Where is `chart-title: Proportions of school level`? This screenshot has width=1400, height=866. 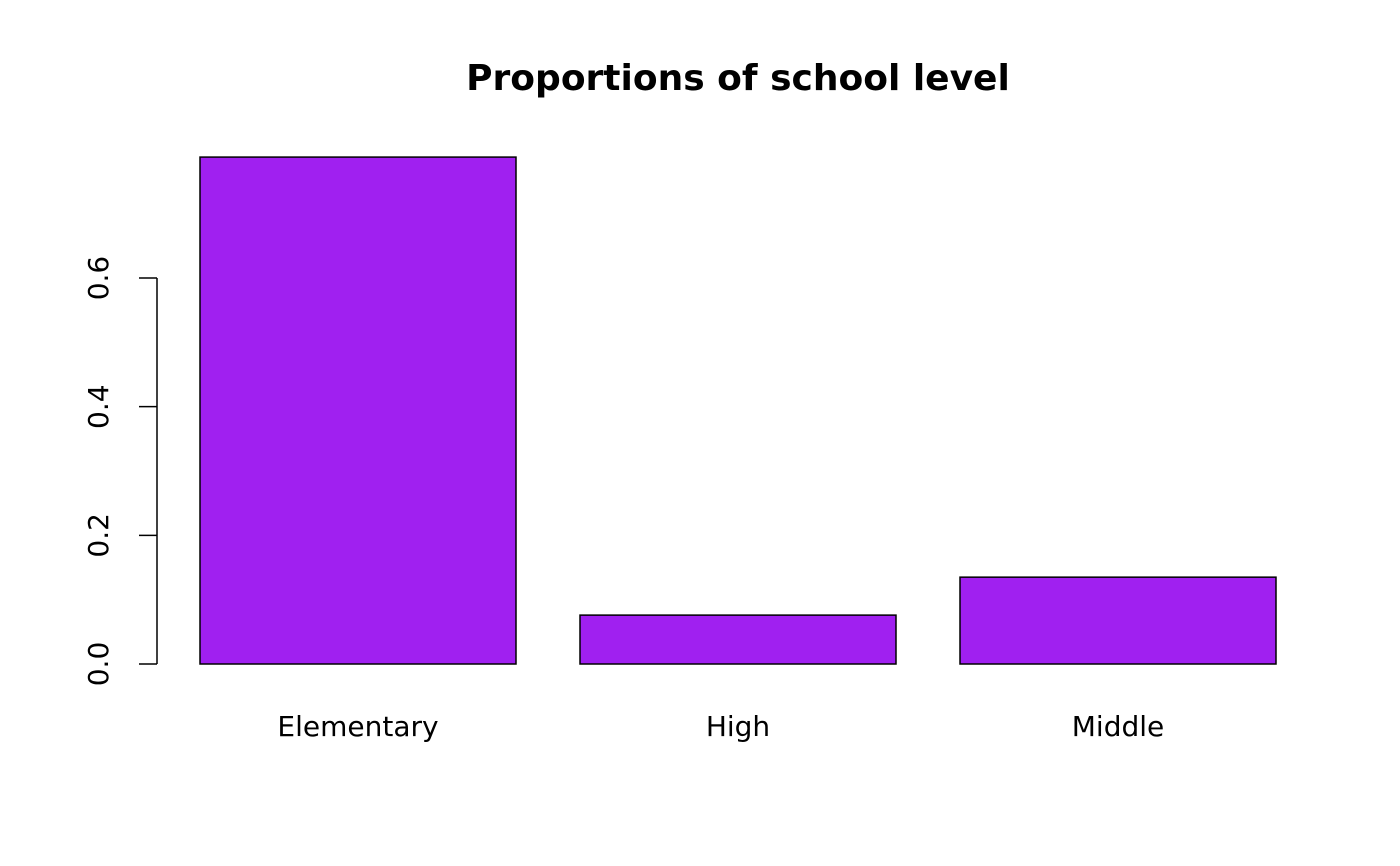 chart-title: Proportions of school level is located at coordinates (738, 78).